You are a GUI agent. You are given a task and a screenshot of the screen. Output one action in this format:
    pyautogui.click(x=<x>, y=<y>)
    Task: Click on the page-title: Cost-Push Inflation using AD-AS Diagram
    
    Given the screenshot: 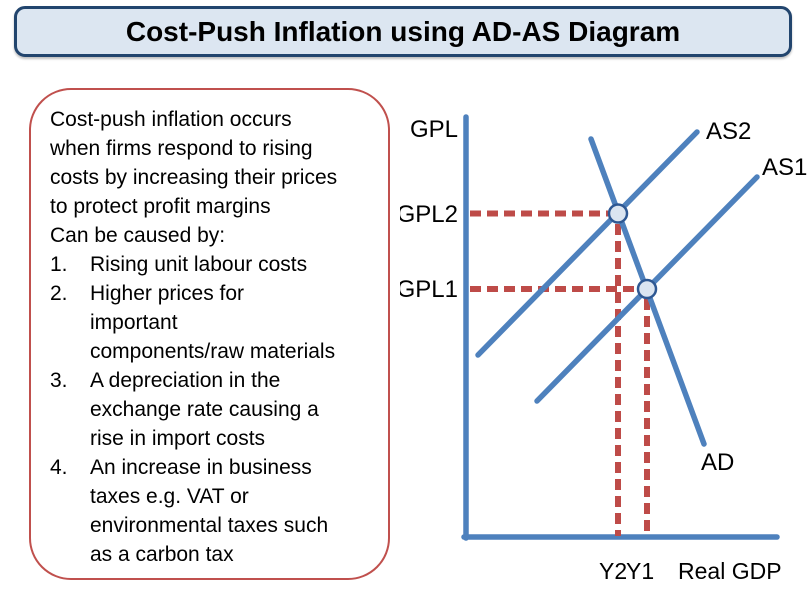 What is the action you would take?
    pyautogui.click(x=403, y=31)
    